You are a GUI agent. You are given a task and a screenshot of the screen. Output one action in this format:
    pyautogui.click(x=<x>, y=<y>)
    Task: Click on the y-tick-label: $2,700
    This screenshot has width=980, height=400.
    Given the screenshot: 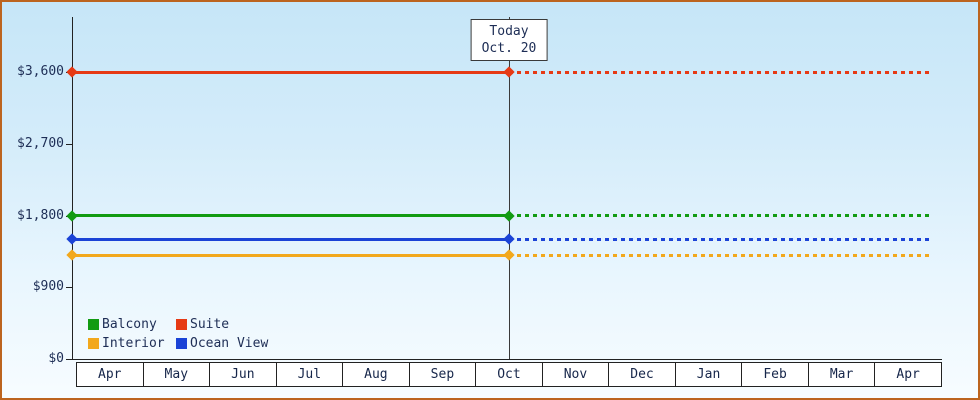 What is the action you would take?
    pyautogui.click(x=40, y=143)
    